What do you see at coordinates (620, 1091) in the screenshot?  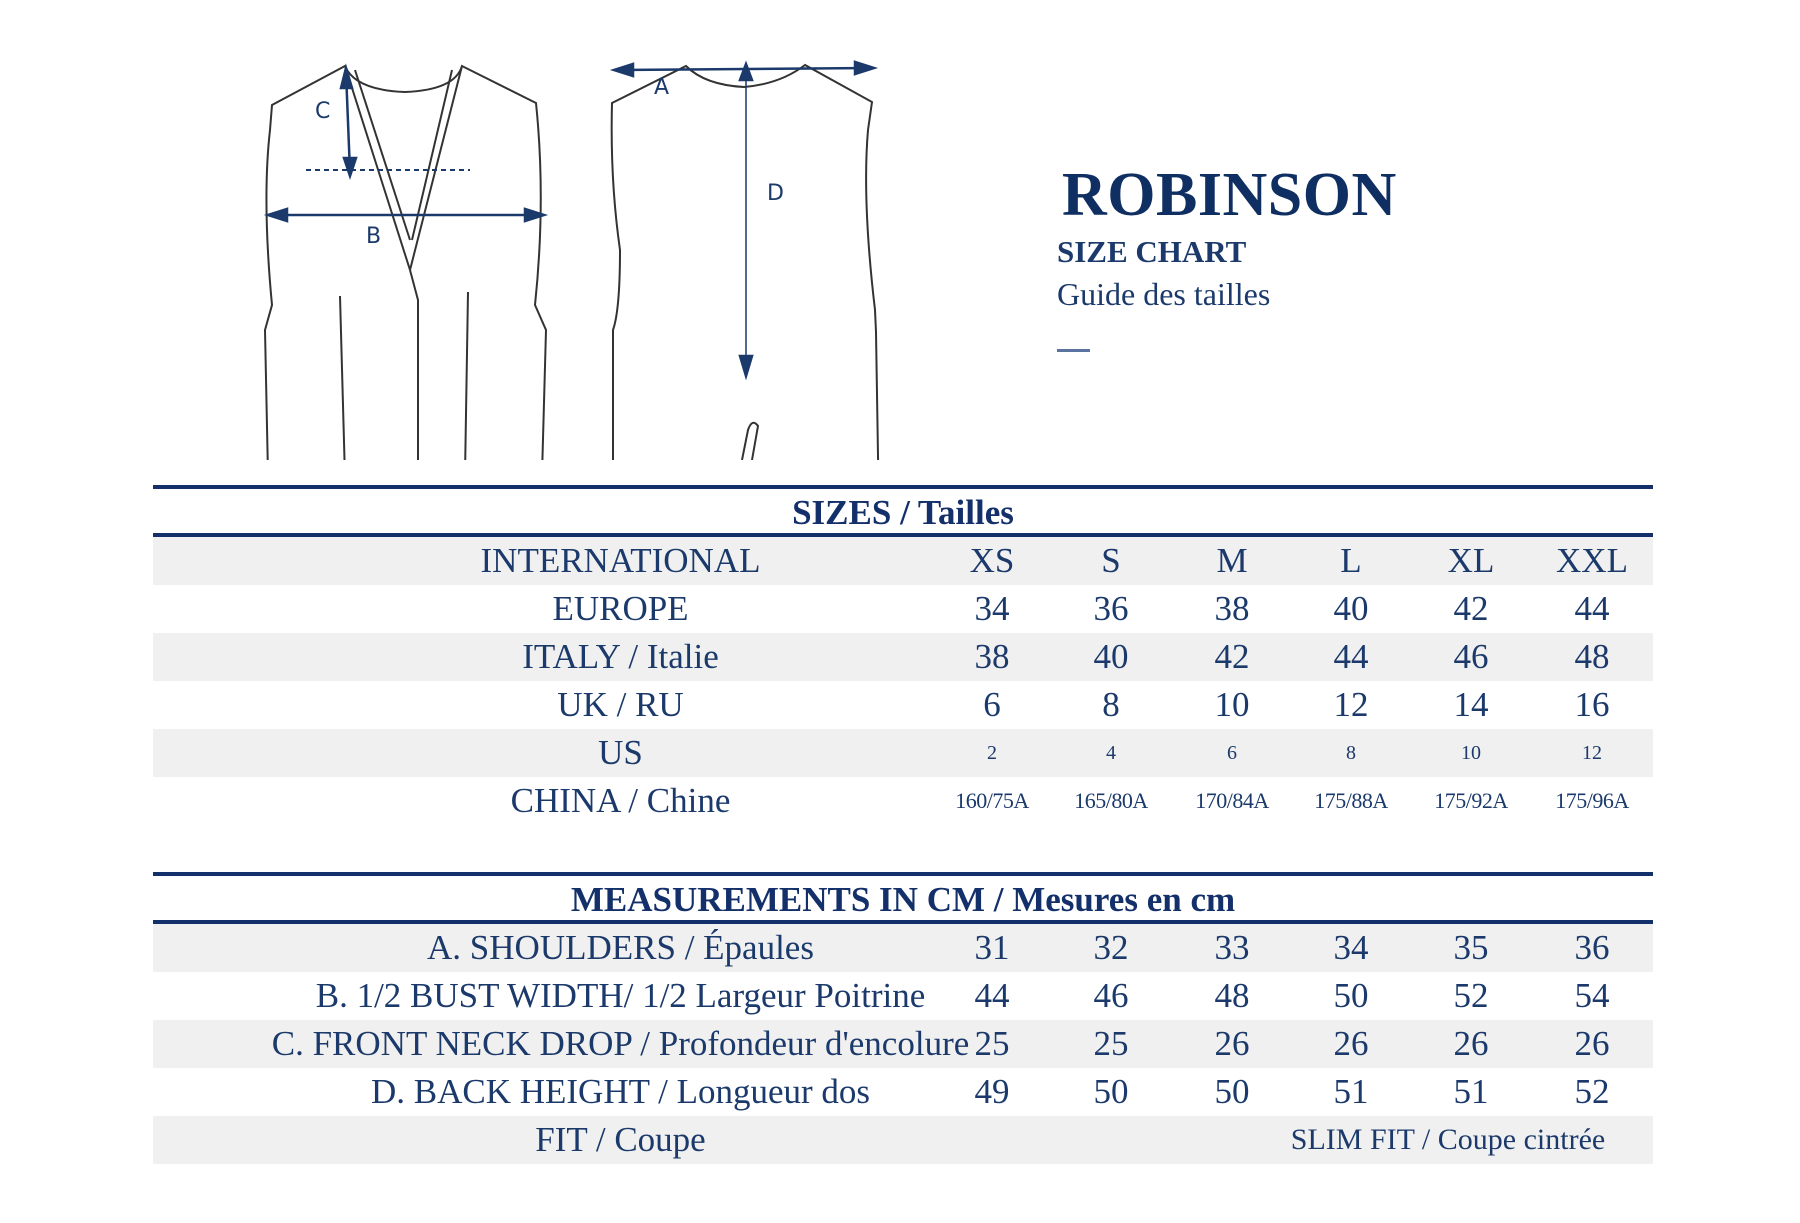 I see `row-label: D. BACK HEIGHT / Longueur dos` at bounding box center [620, 1091].